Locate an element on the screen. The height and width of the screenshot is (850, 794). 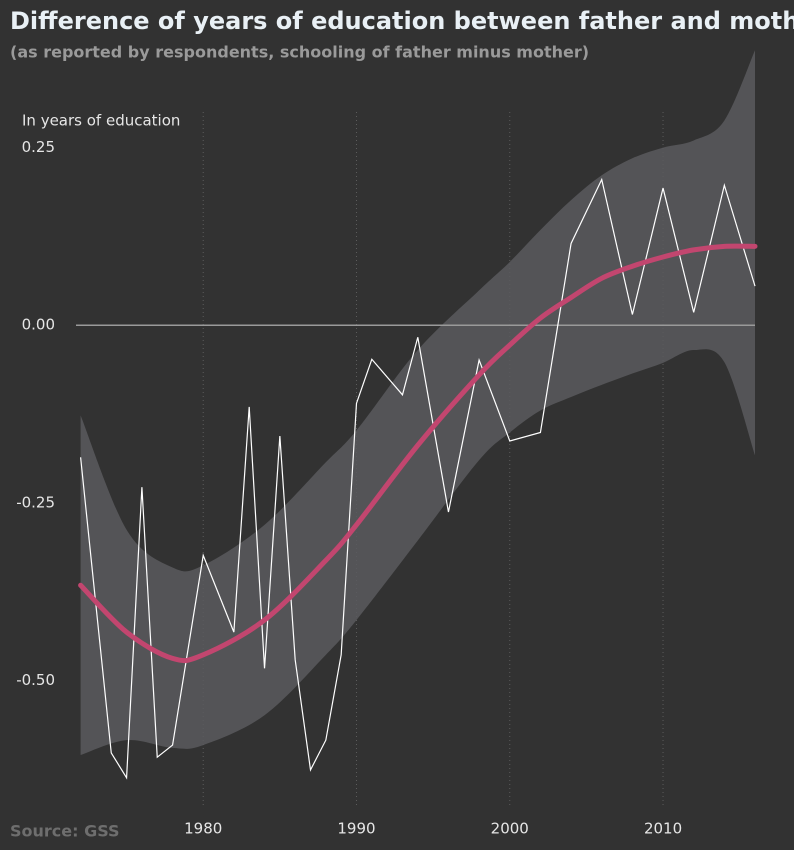
x-tick-label: 2010 is located at coordinates (663, 829).